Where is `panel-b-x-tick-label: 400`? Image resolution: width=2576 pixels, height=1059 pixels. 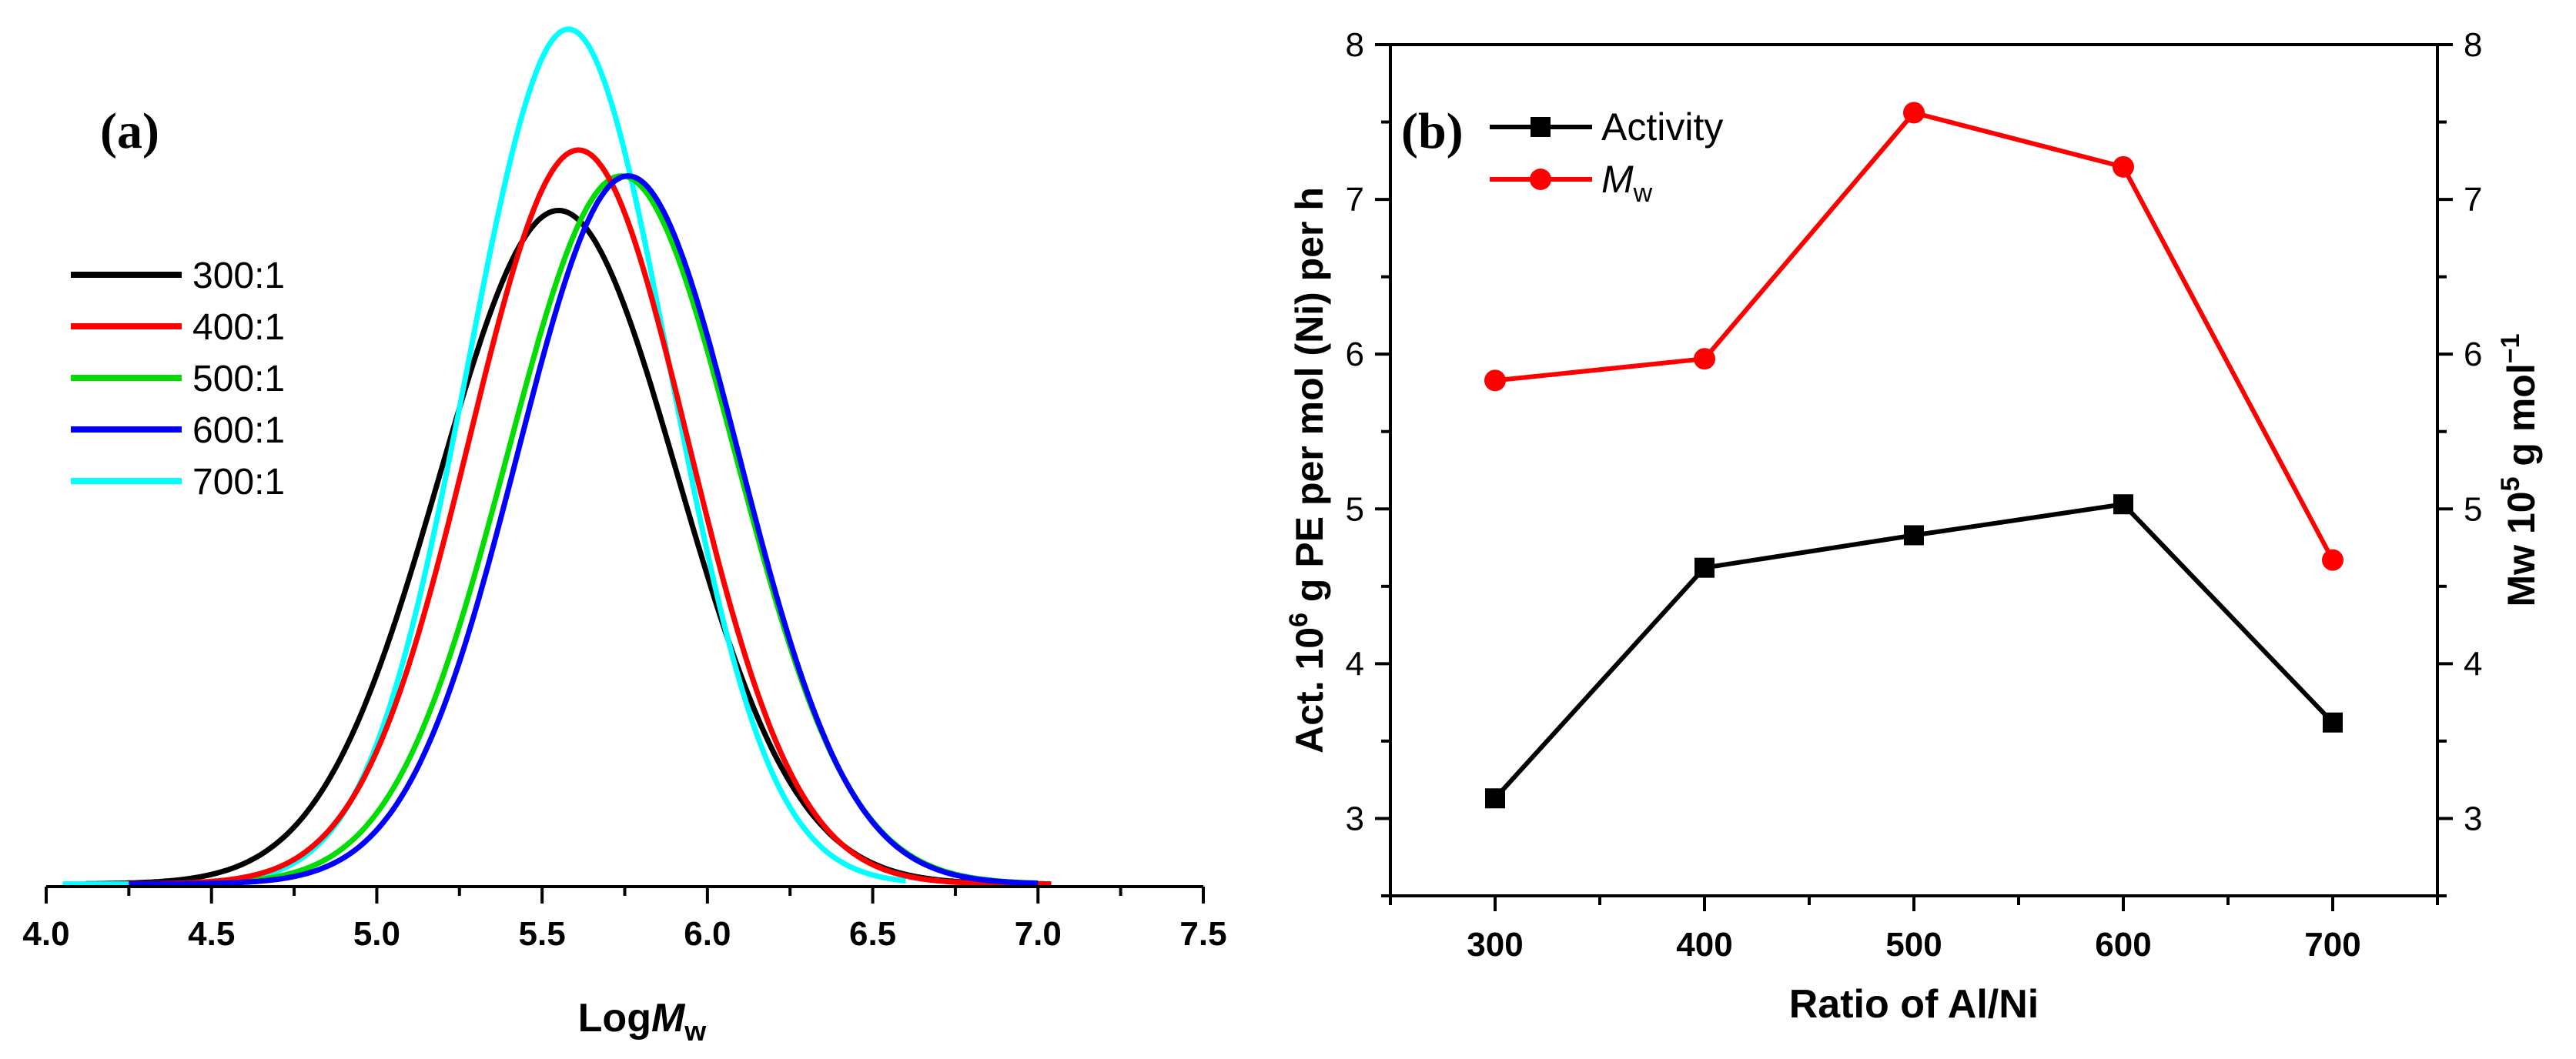 panel-b-x-tick-label: 400 is located at coordinates (1704, 945).